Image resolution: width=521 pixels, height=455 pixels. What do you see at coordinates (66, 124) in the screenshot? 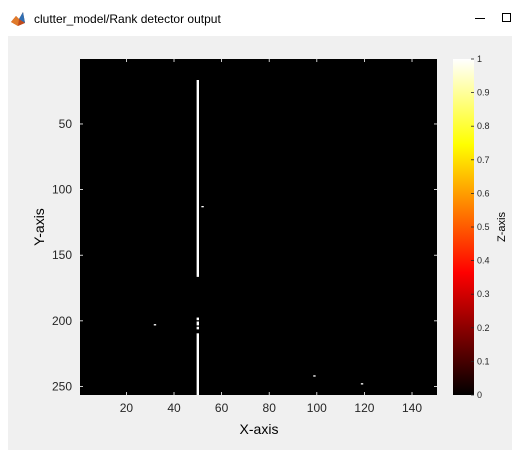
I see `y-tick-label: 50` at bounding box center [66, 124].